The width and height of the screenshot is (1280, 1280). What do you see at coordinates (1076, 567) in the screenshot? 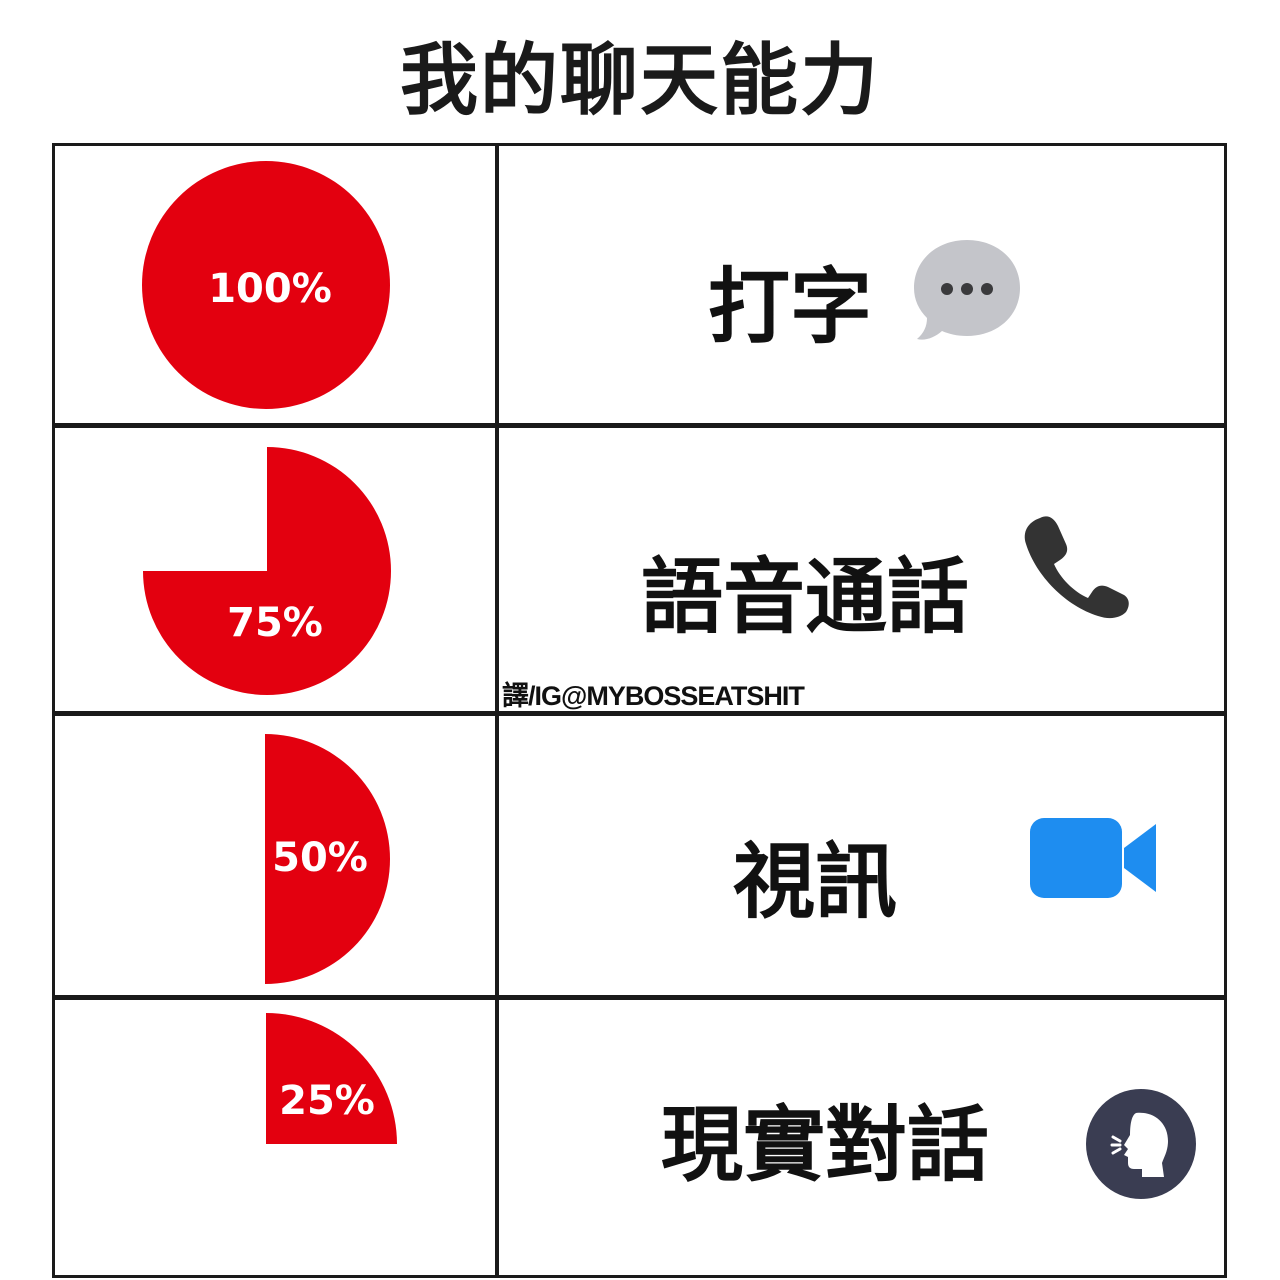
I see `phone-icon` at bounding box center [1076, 567].